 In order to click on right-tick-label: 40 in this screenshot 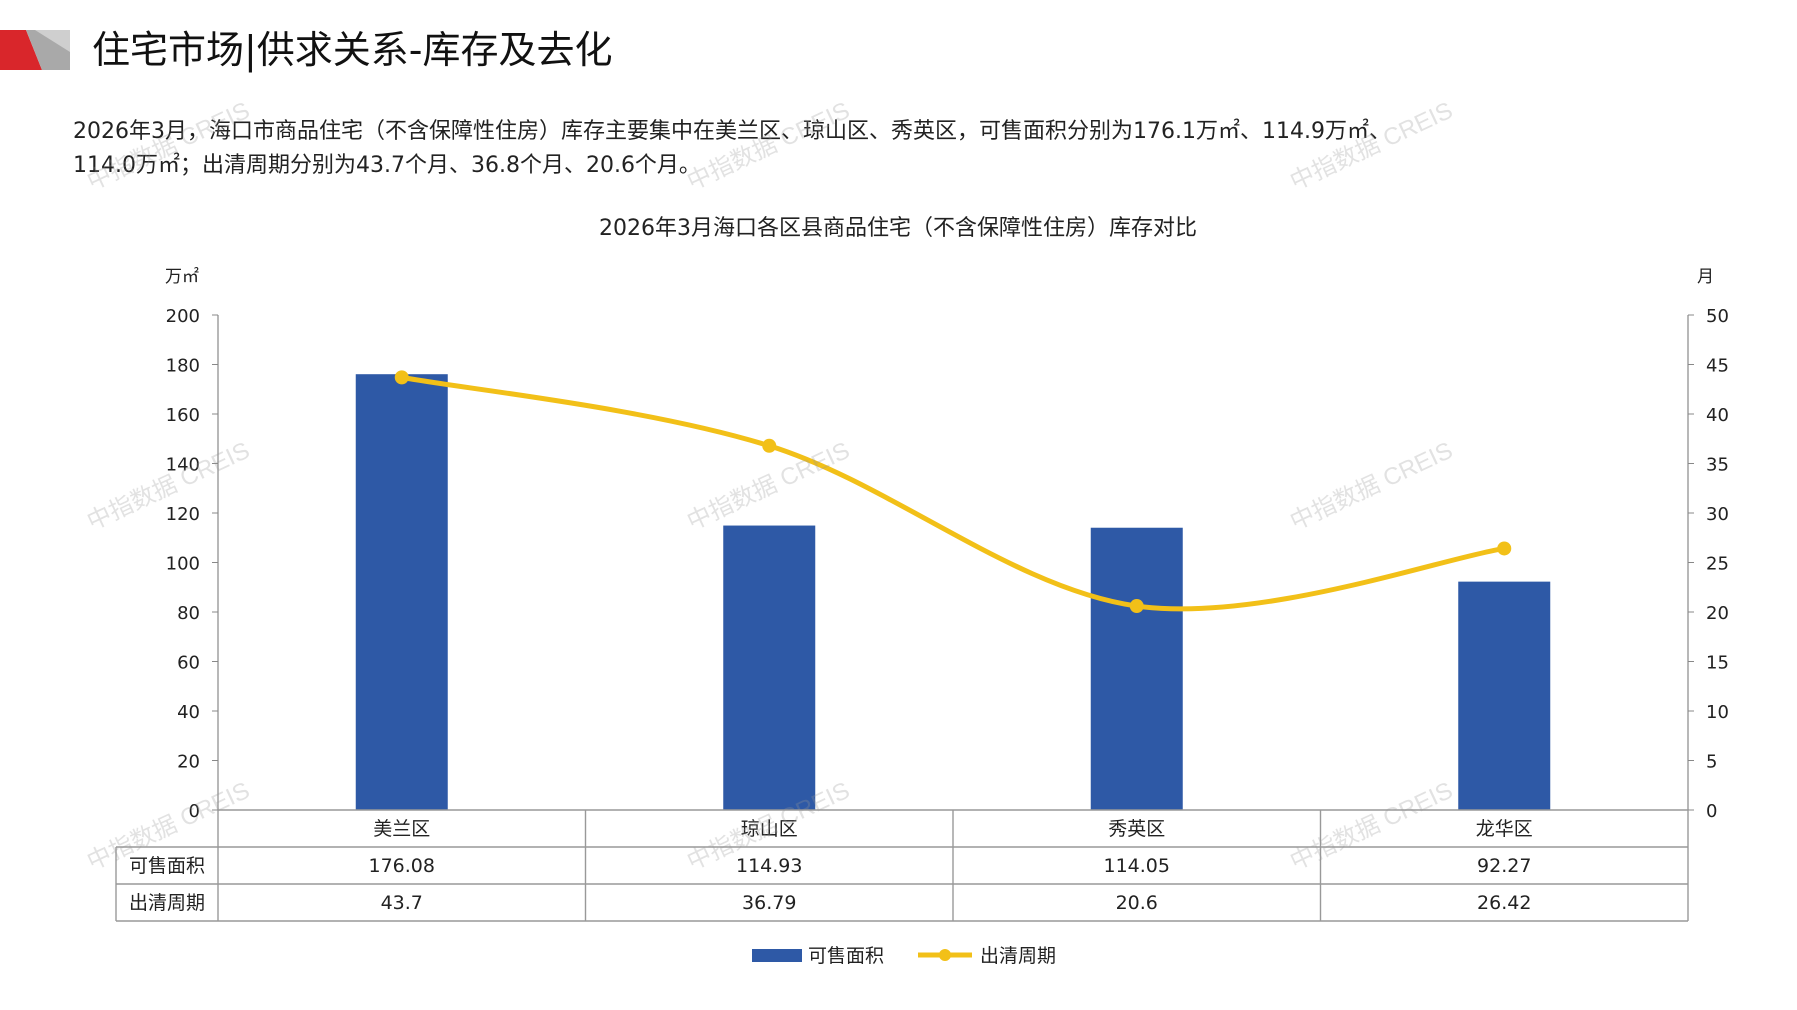, I will do `click(1717, 415)`.